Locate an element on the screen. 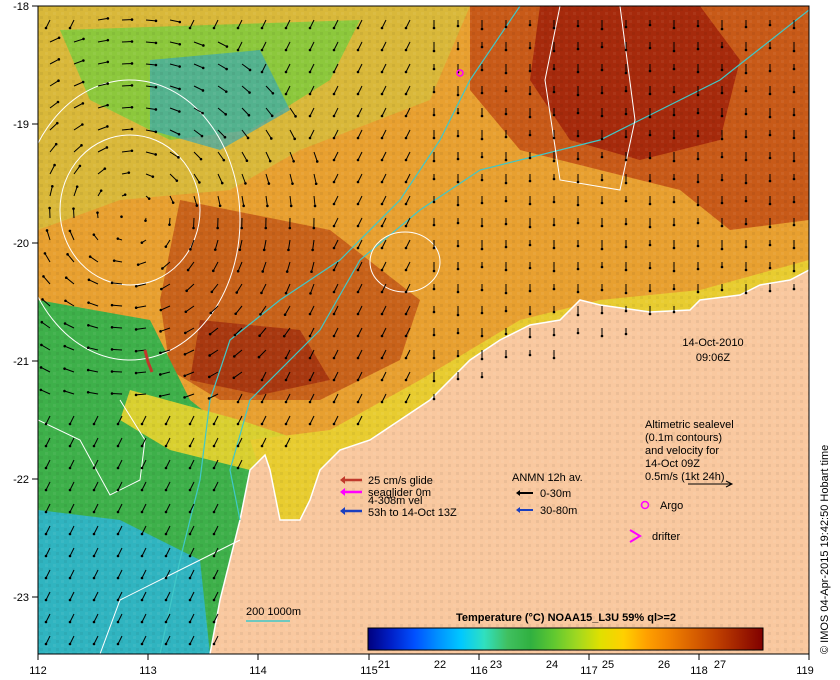 The height and width of the screenshot is (680, 840). x-tick-label: 112 is located at coordinates (38, 671).